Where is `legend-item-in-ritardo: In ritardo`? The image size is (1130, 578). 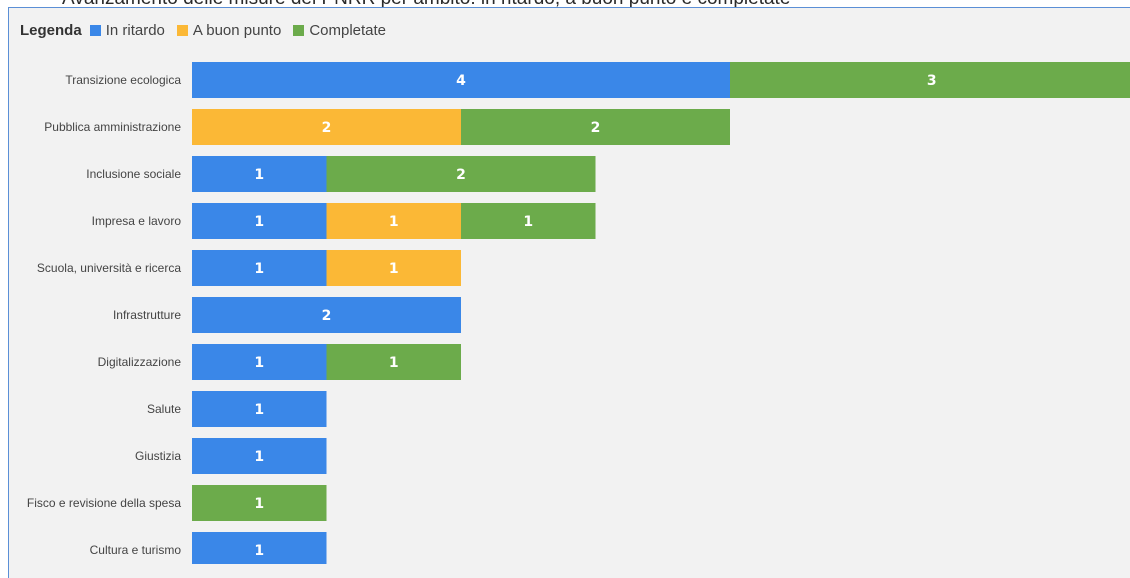 legend-item-in-ritardo: In ritardo is located at coordinates (127, 30).